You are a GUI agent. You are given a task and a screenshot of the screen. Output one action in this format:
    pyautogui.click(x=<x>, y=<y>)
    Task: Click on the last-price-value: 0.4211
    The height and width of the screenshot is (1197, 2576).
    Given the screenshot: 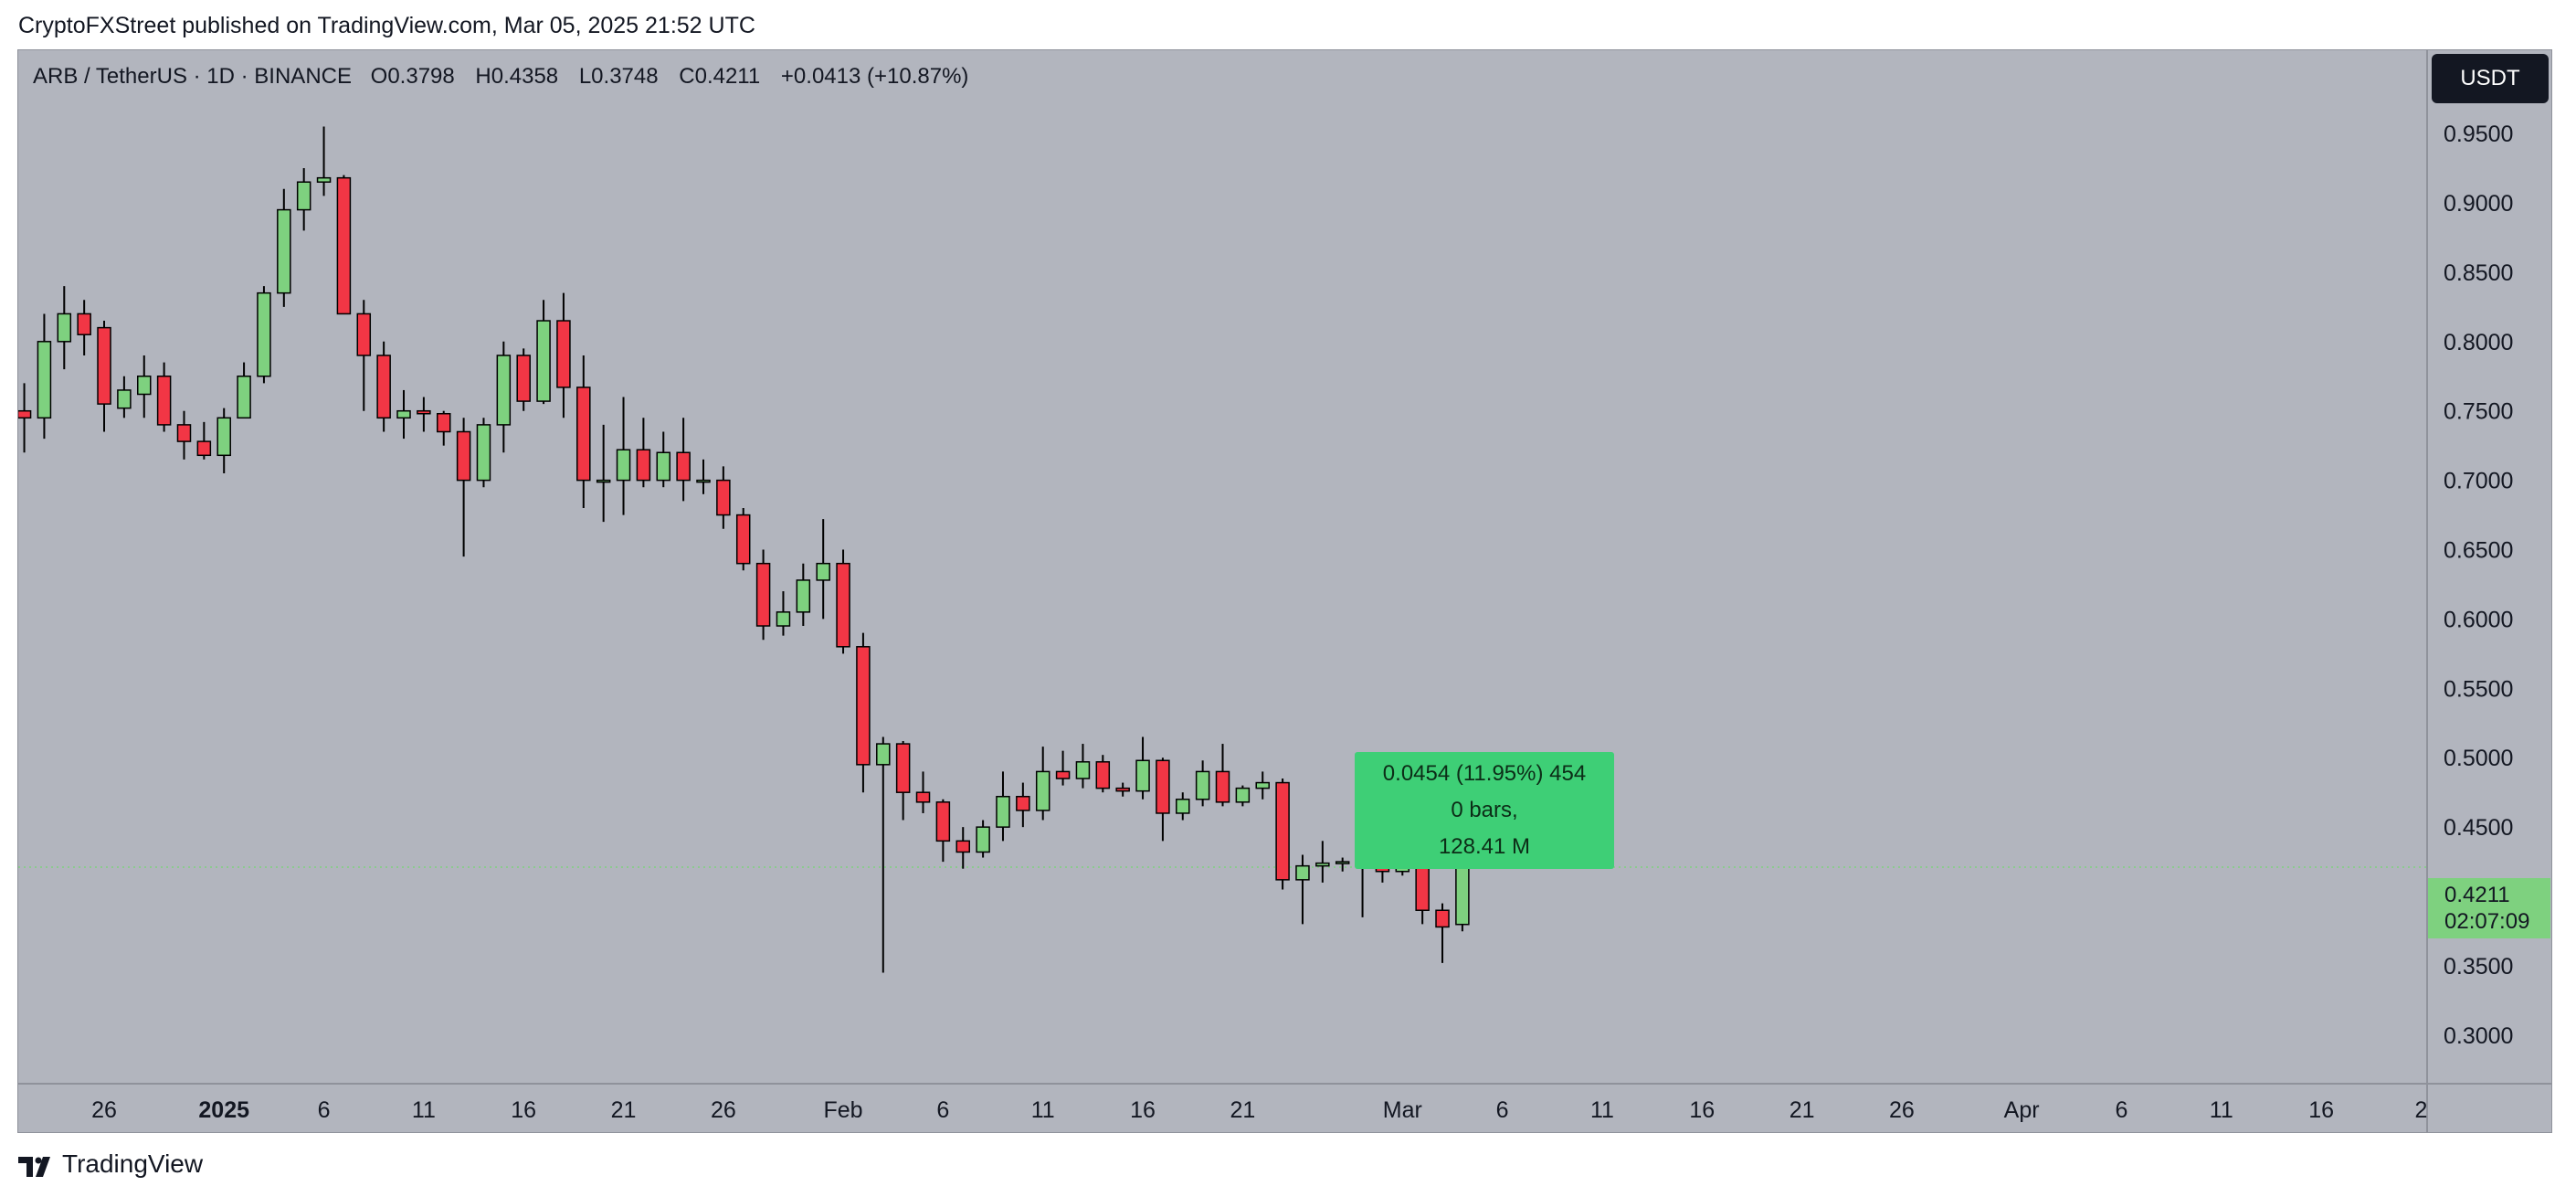 What is the action you would take?
    pyautogui.click(x=2477, y=895)
    